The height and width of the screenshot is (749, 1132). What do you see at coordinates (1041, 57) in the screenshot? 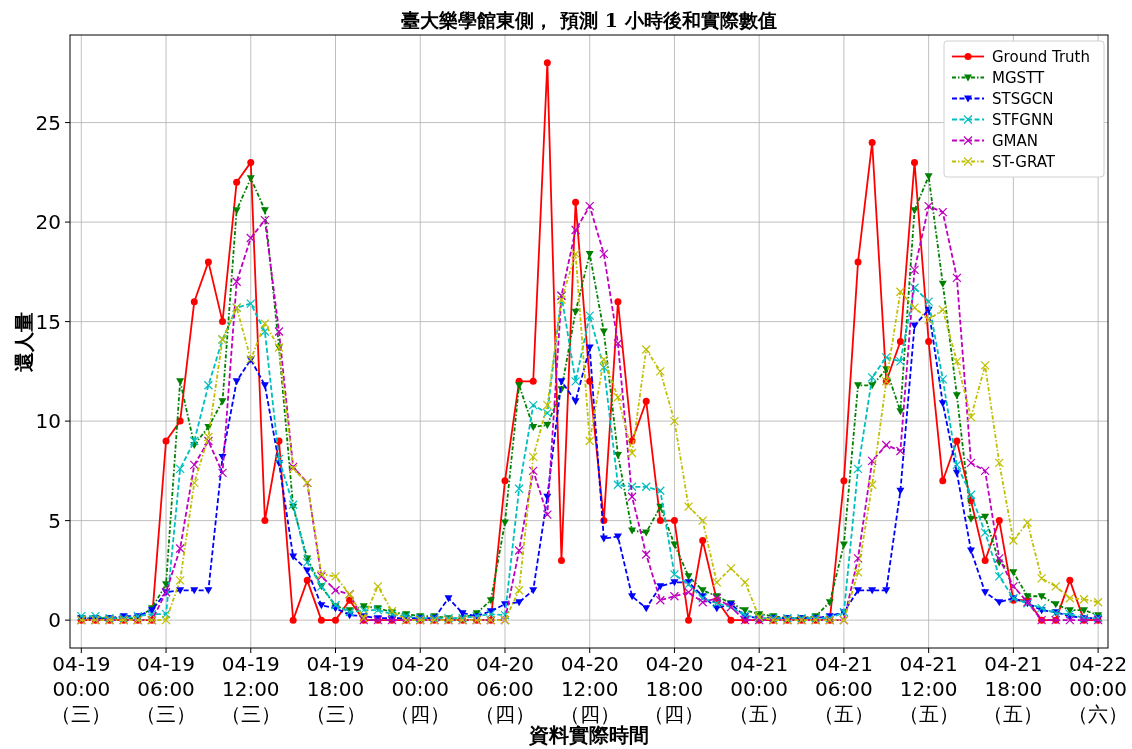
I see `legend-label: Ground Truth` at bounding box center [1041, 57].